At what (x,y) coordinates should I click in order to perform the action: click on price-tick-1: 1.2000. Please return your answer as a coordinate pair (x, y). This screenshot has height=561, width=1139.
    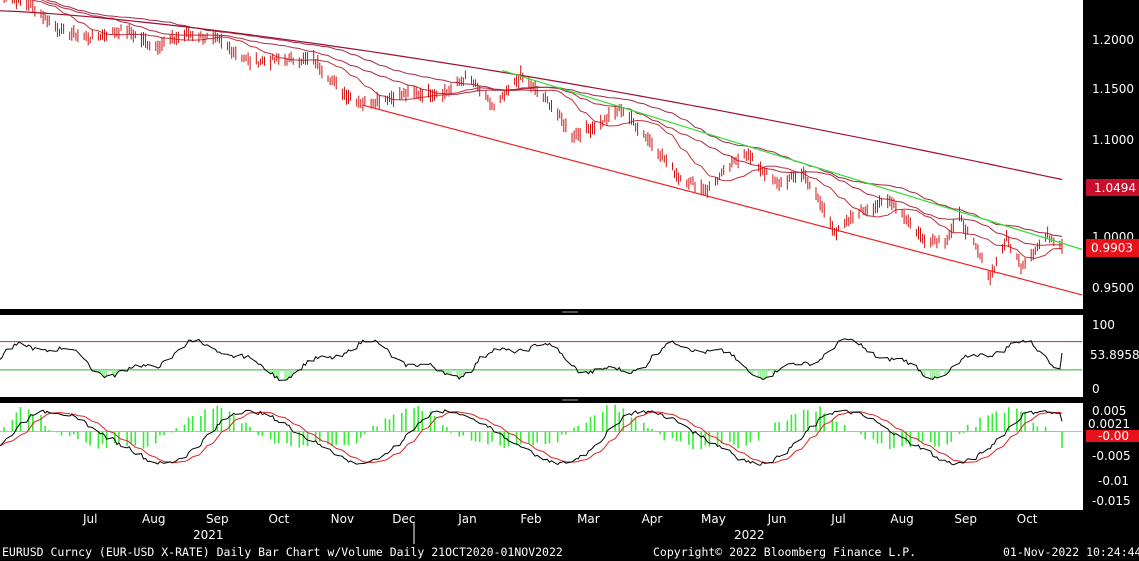
    Looking at the image, I should click on (1113, 40).